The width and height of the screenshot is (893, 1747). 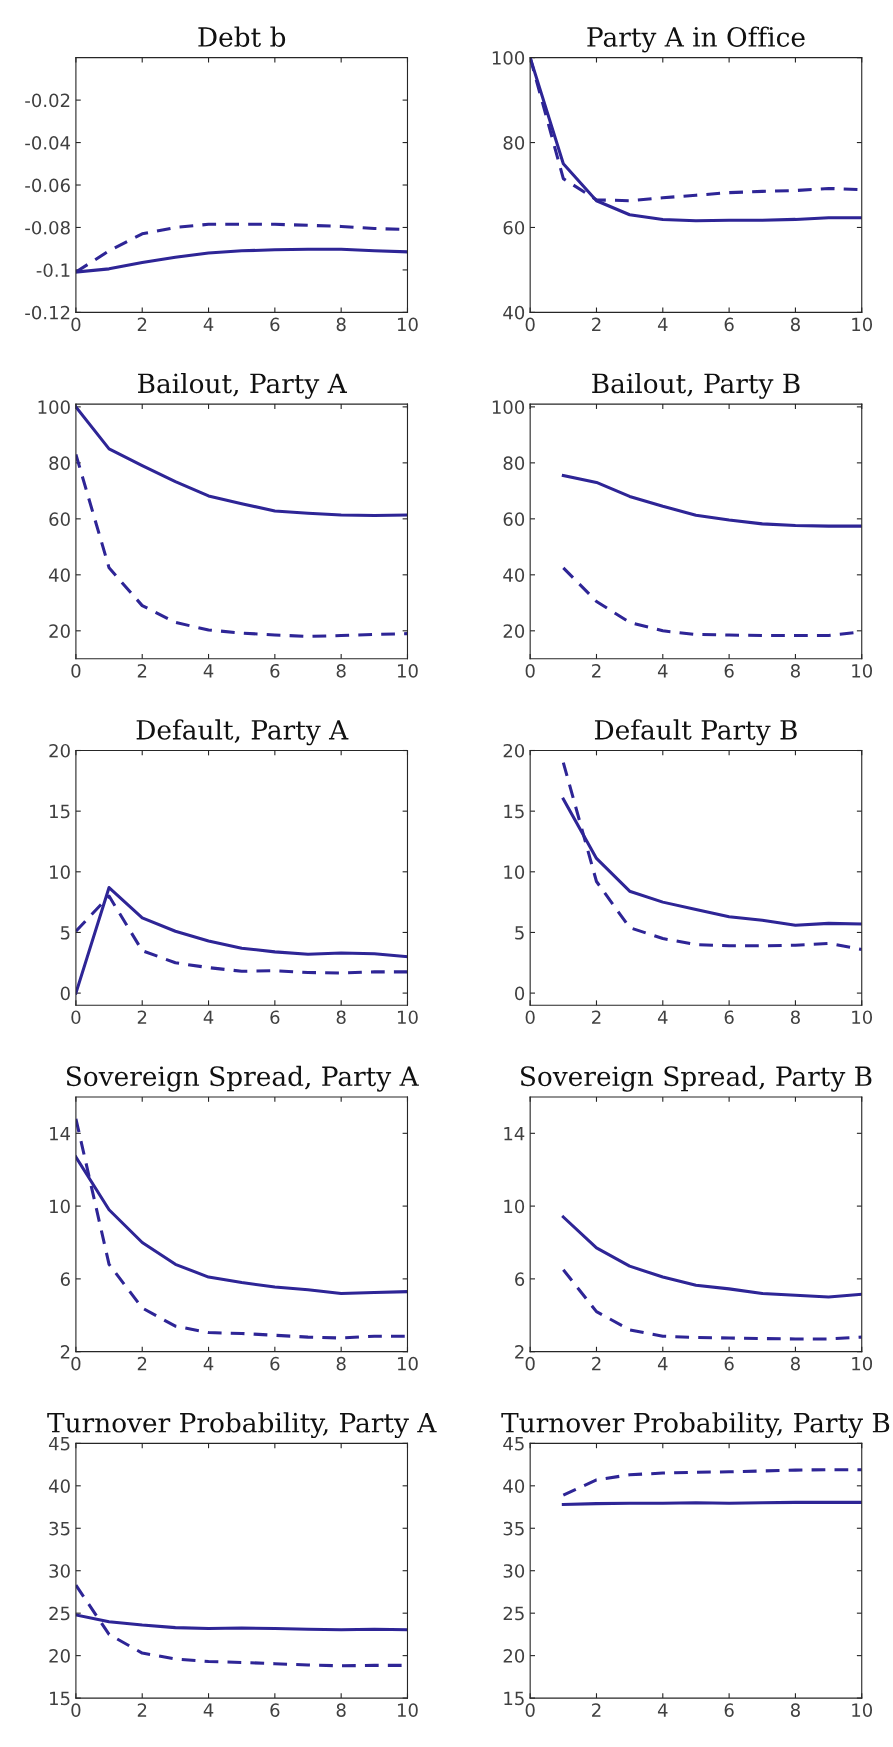 What do you see at coordinates (53, 270) in the screenshot?
I see `y-tick-label: -0.1` at bounding box center [53, 270].